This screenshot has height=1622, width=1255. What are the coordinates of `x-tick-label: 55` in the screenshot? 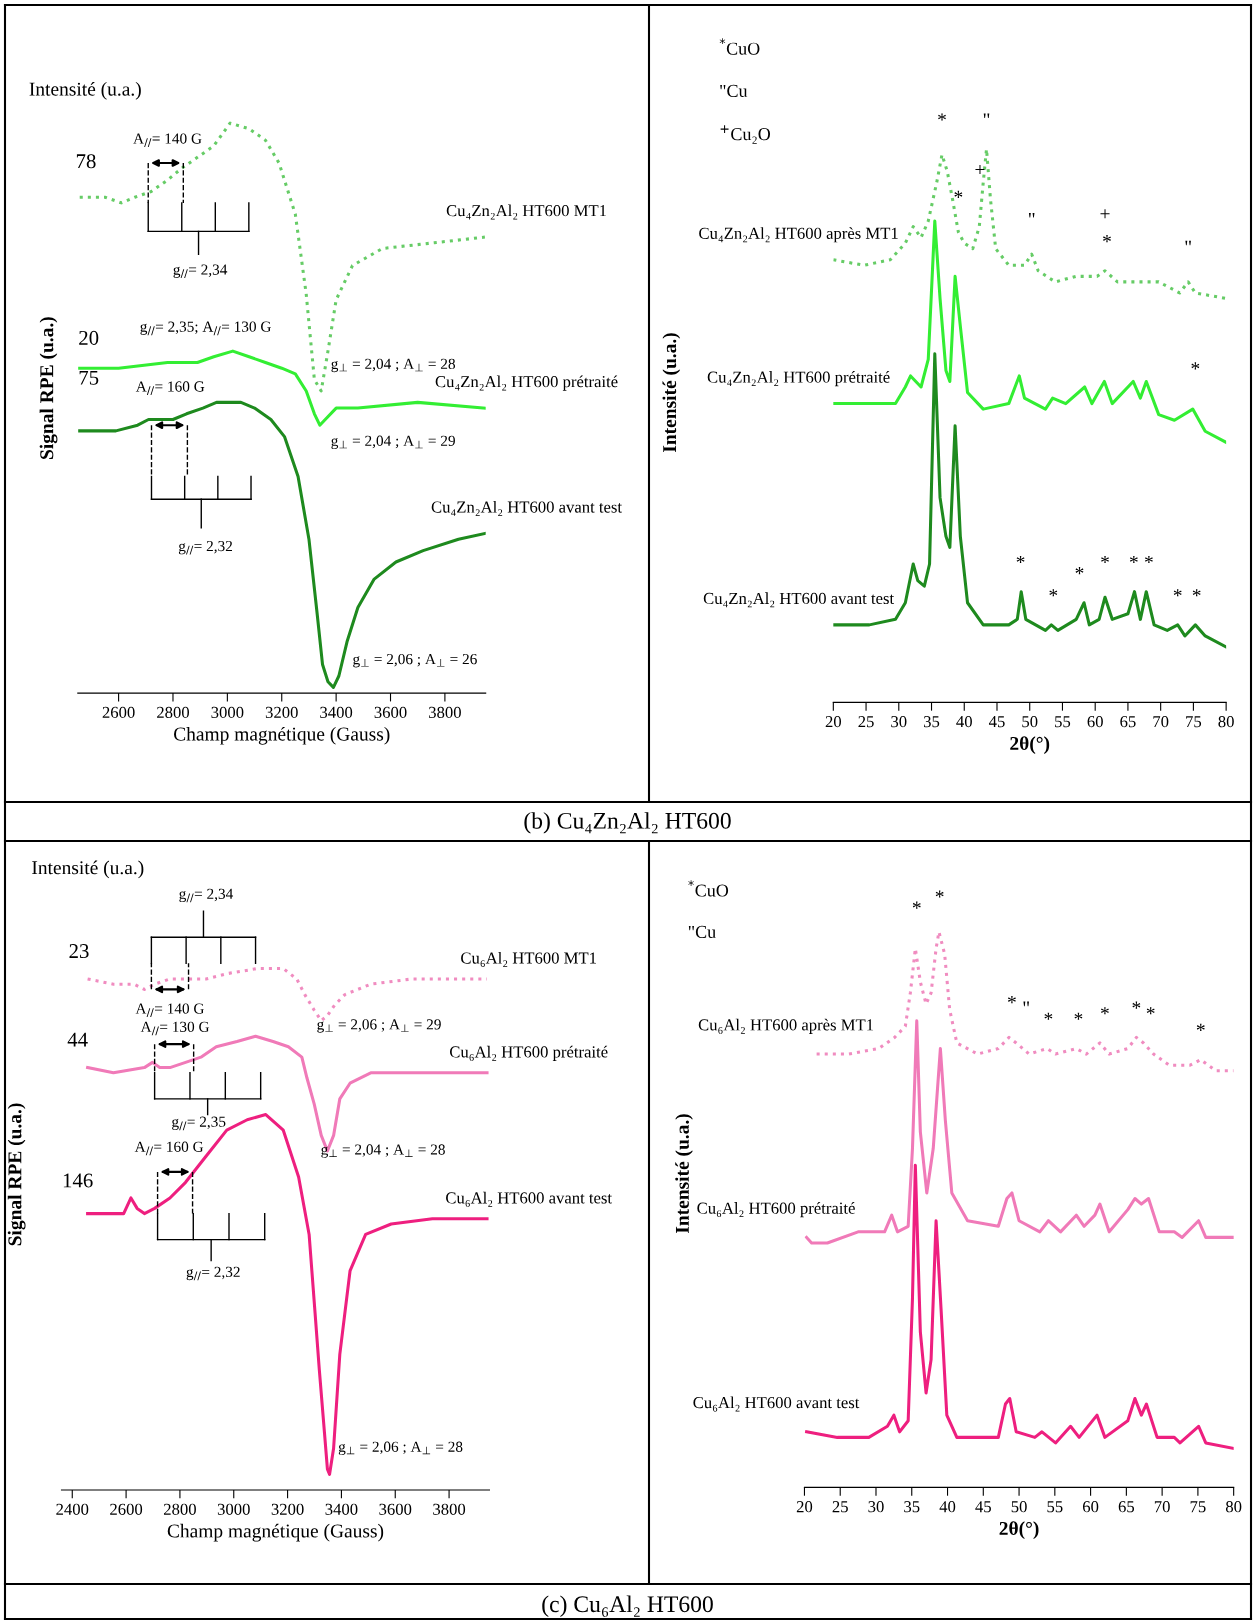 It's located at (1063, 722).